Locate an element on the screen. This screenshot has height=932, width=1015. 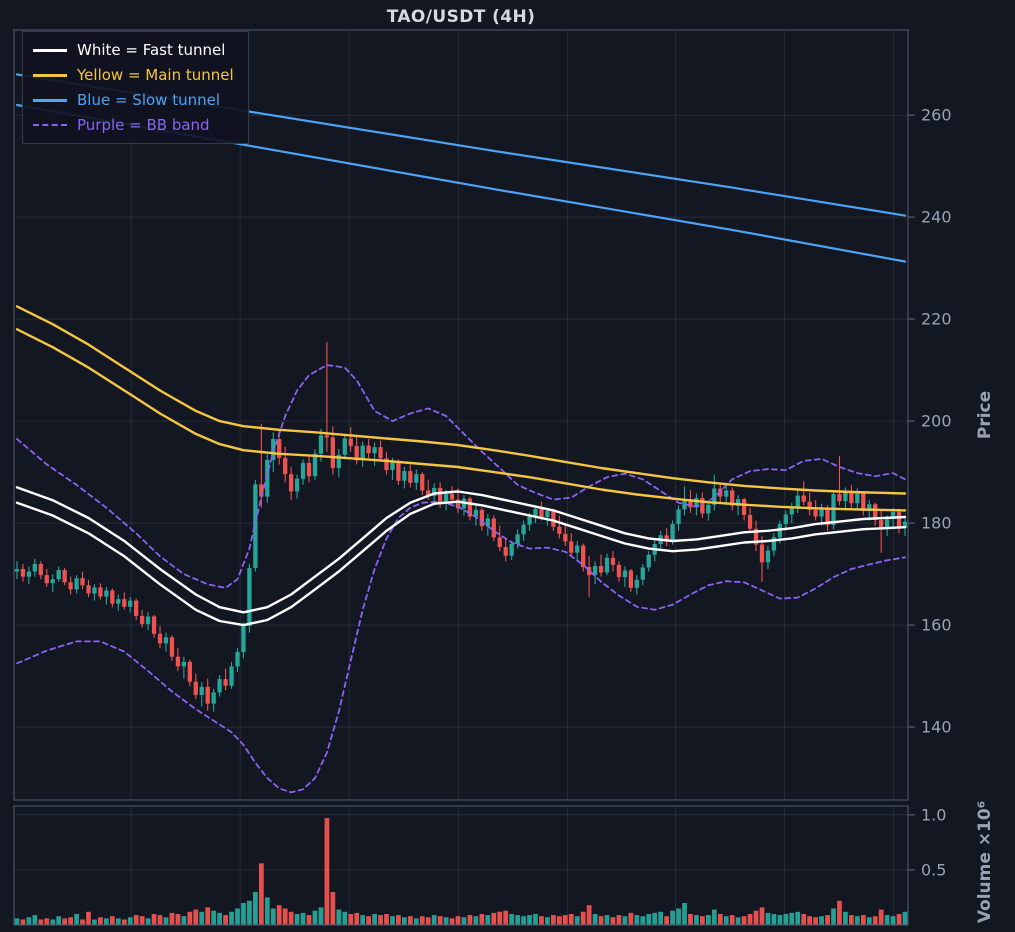
legend-item-label: White = Fast tunnel is located at coordinates (151, 50).